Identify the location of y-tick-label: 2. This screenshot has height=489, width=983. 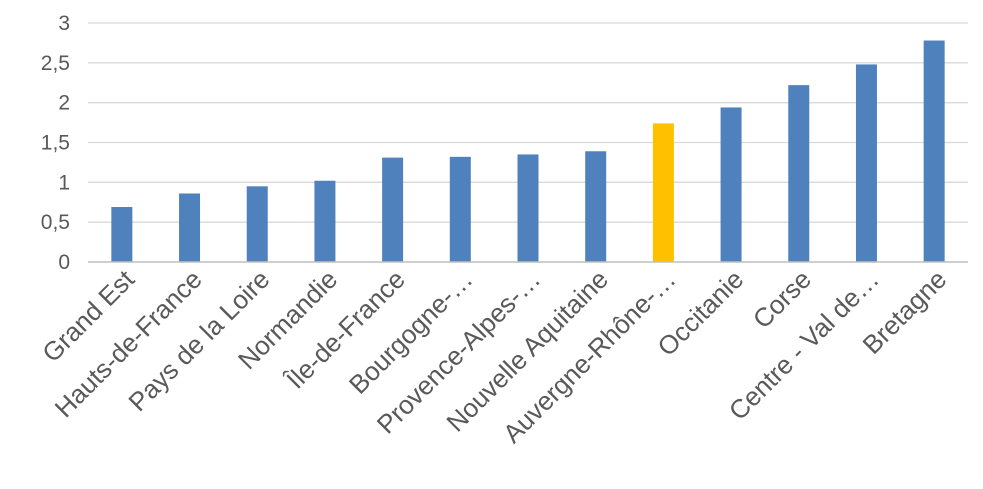
(64, 103).